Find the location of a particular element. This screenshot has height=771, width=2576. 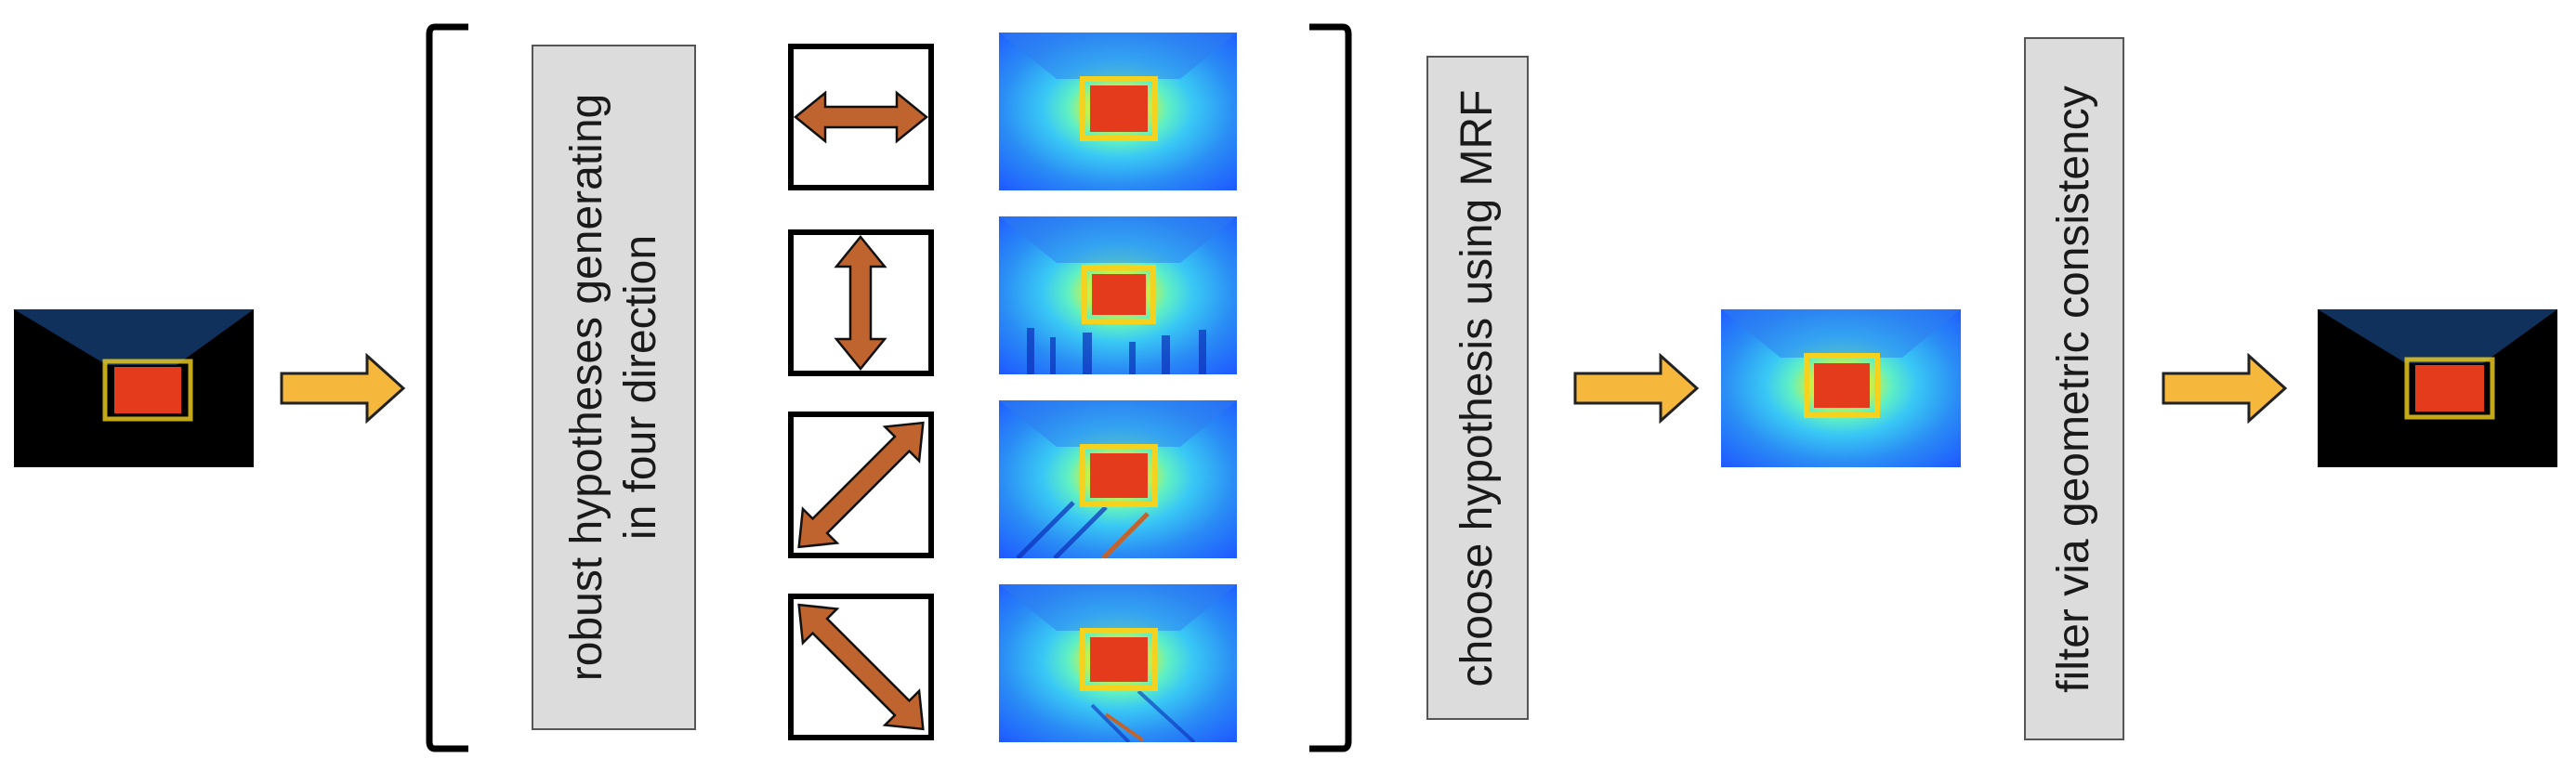

hypothesis-depth-map-vertical is located at coordinates (1118, 295).